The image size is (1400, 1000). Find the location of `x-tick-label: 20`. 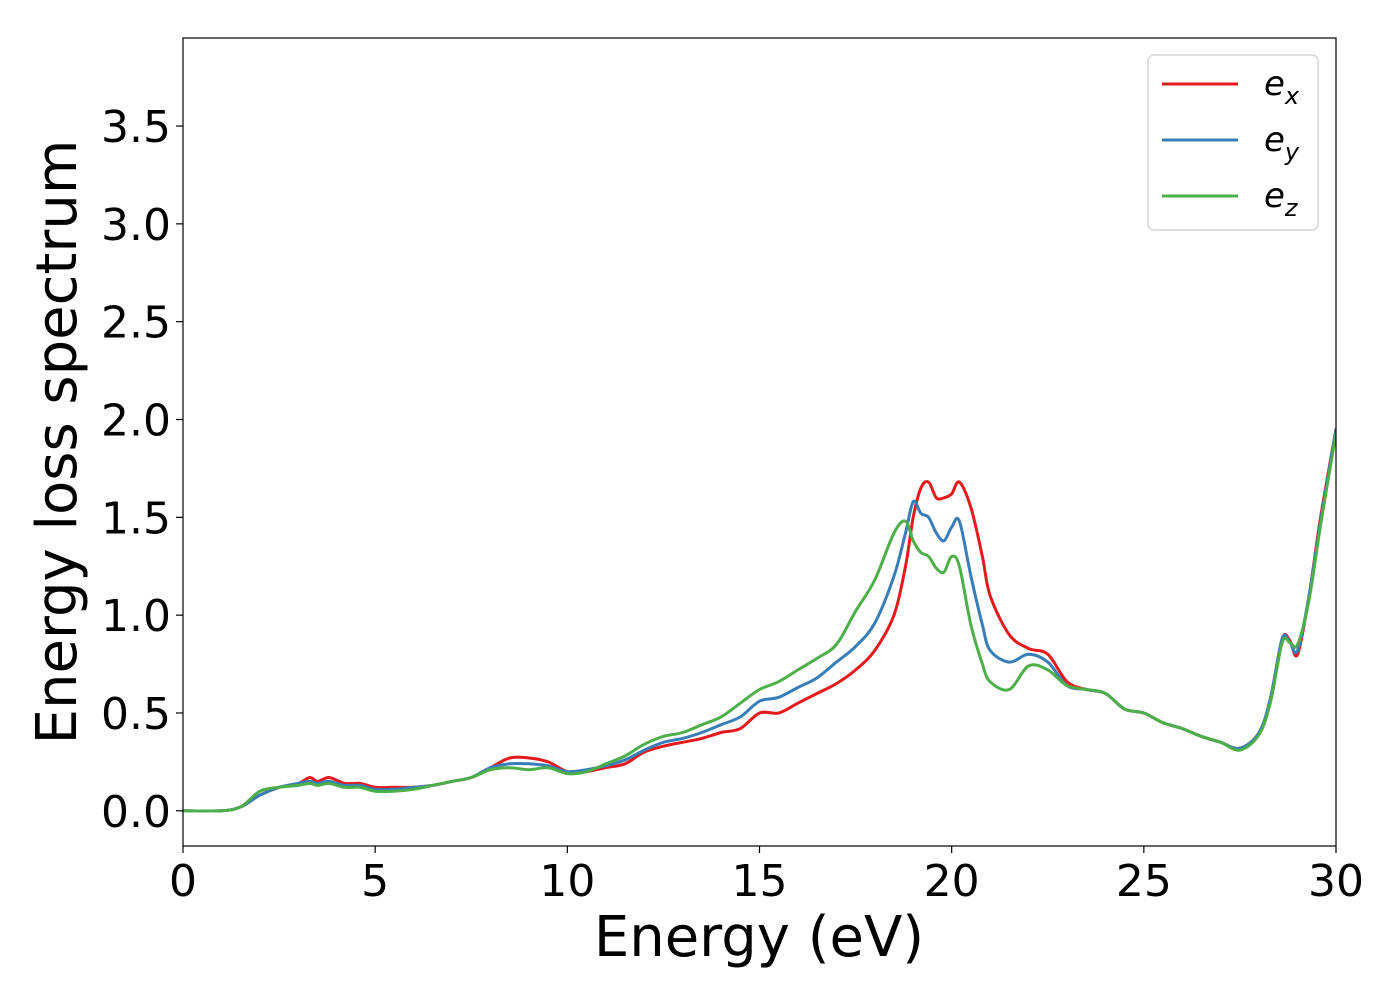

x-tick-label: 20 is located at coordinates (952, 881).